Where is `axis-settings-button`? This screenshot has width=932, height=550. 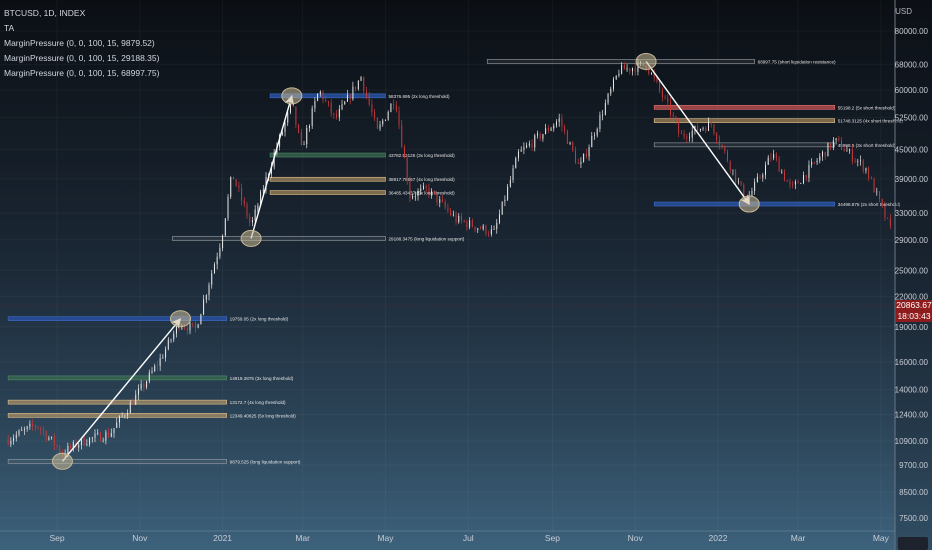 axis-settings-button is located at coordinates (913, 543).